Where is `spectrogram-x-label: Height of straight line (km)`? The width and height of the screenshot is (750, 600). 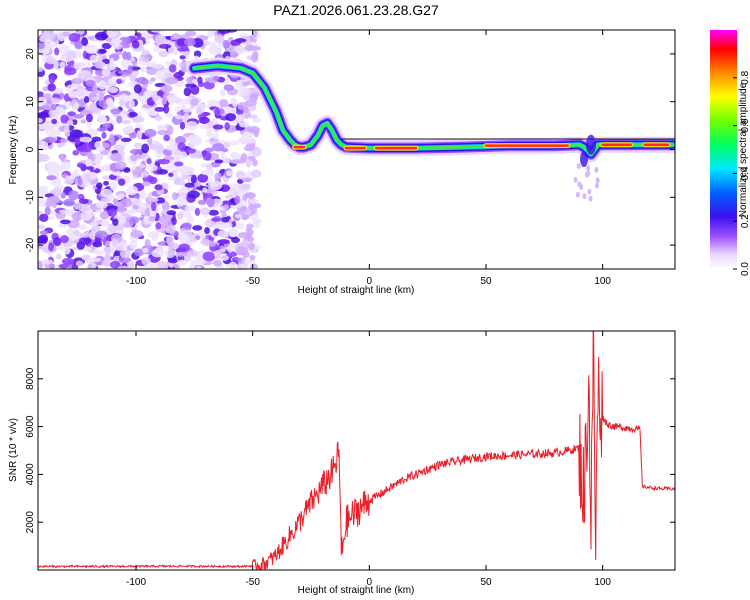 spectrogram-x-label: Height of straight line (km) is located at coordinates (356, 290).